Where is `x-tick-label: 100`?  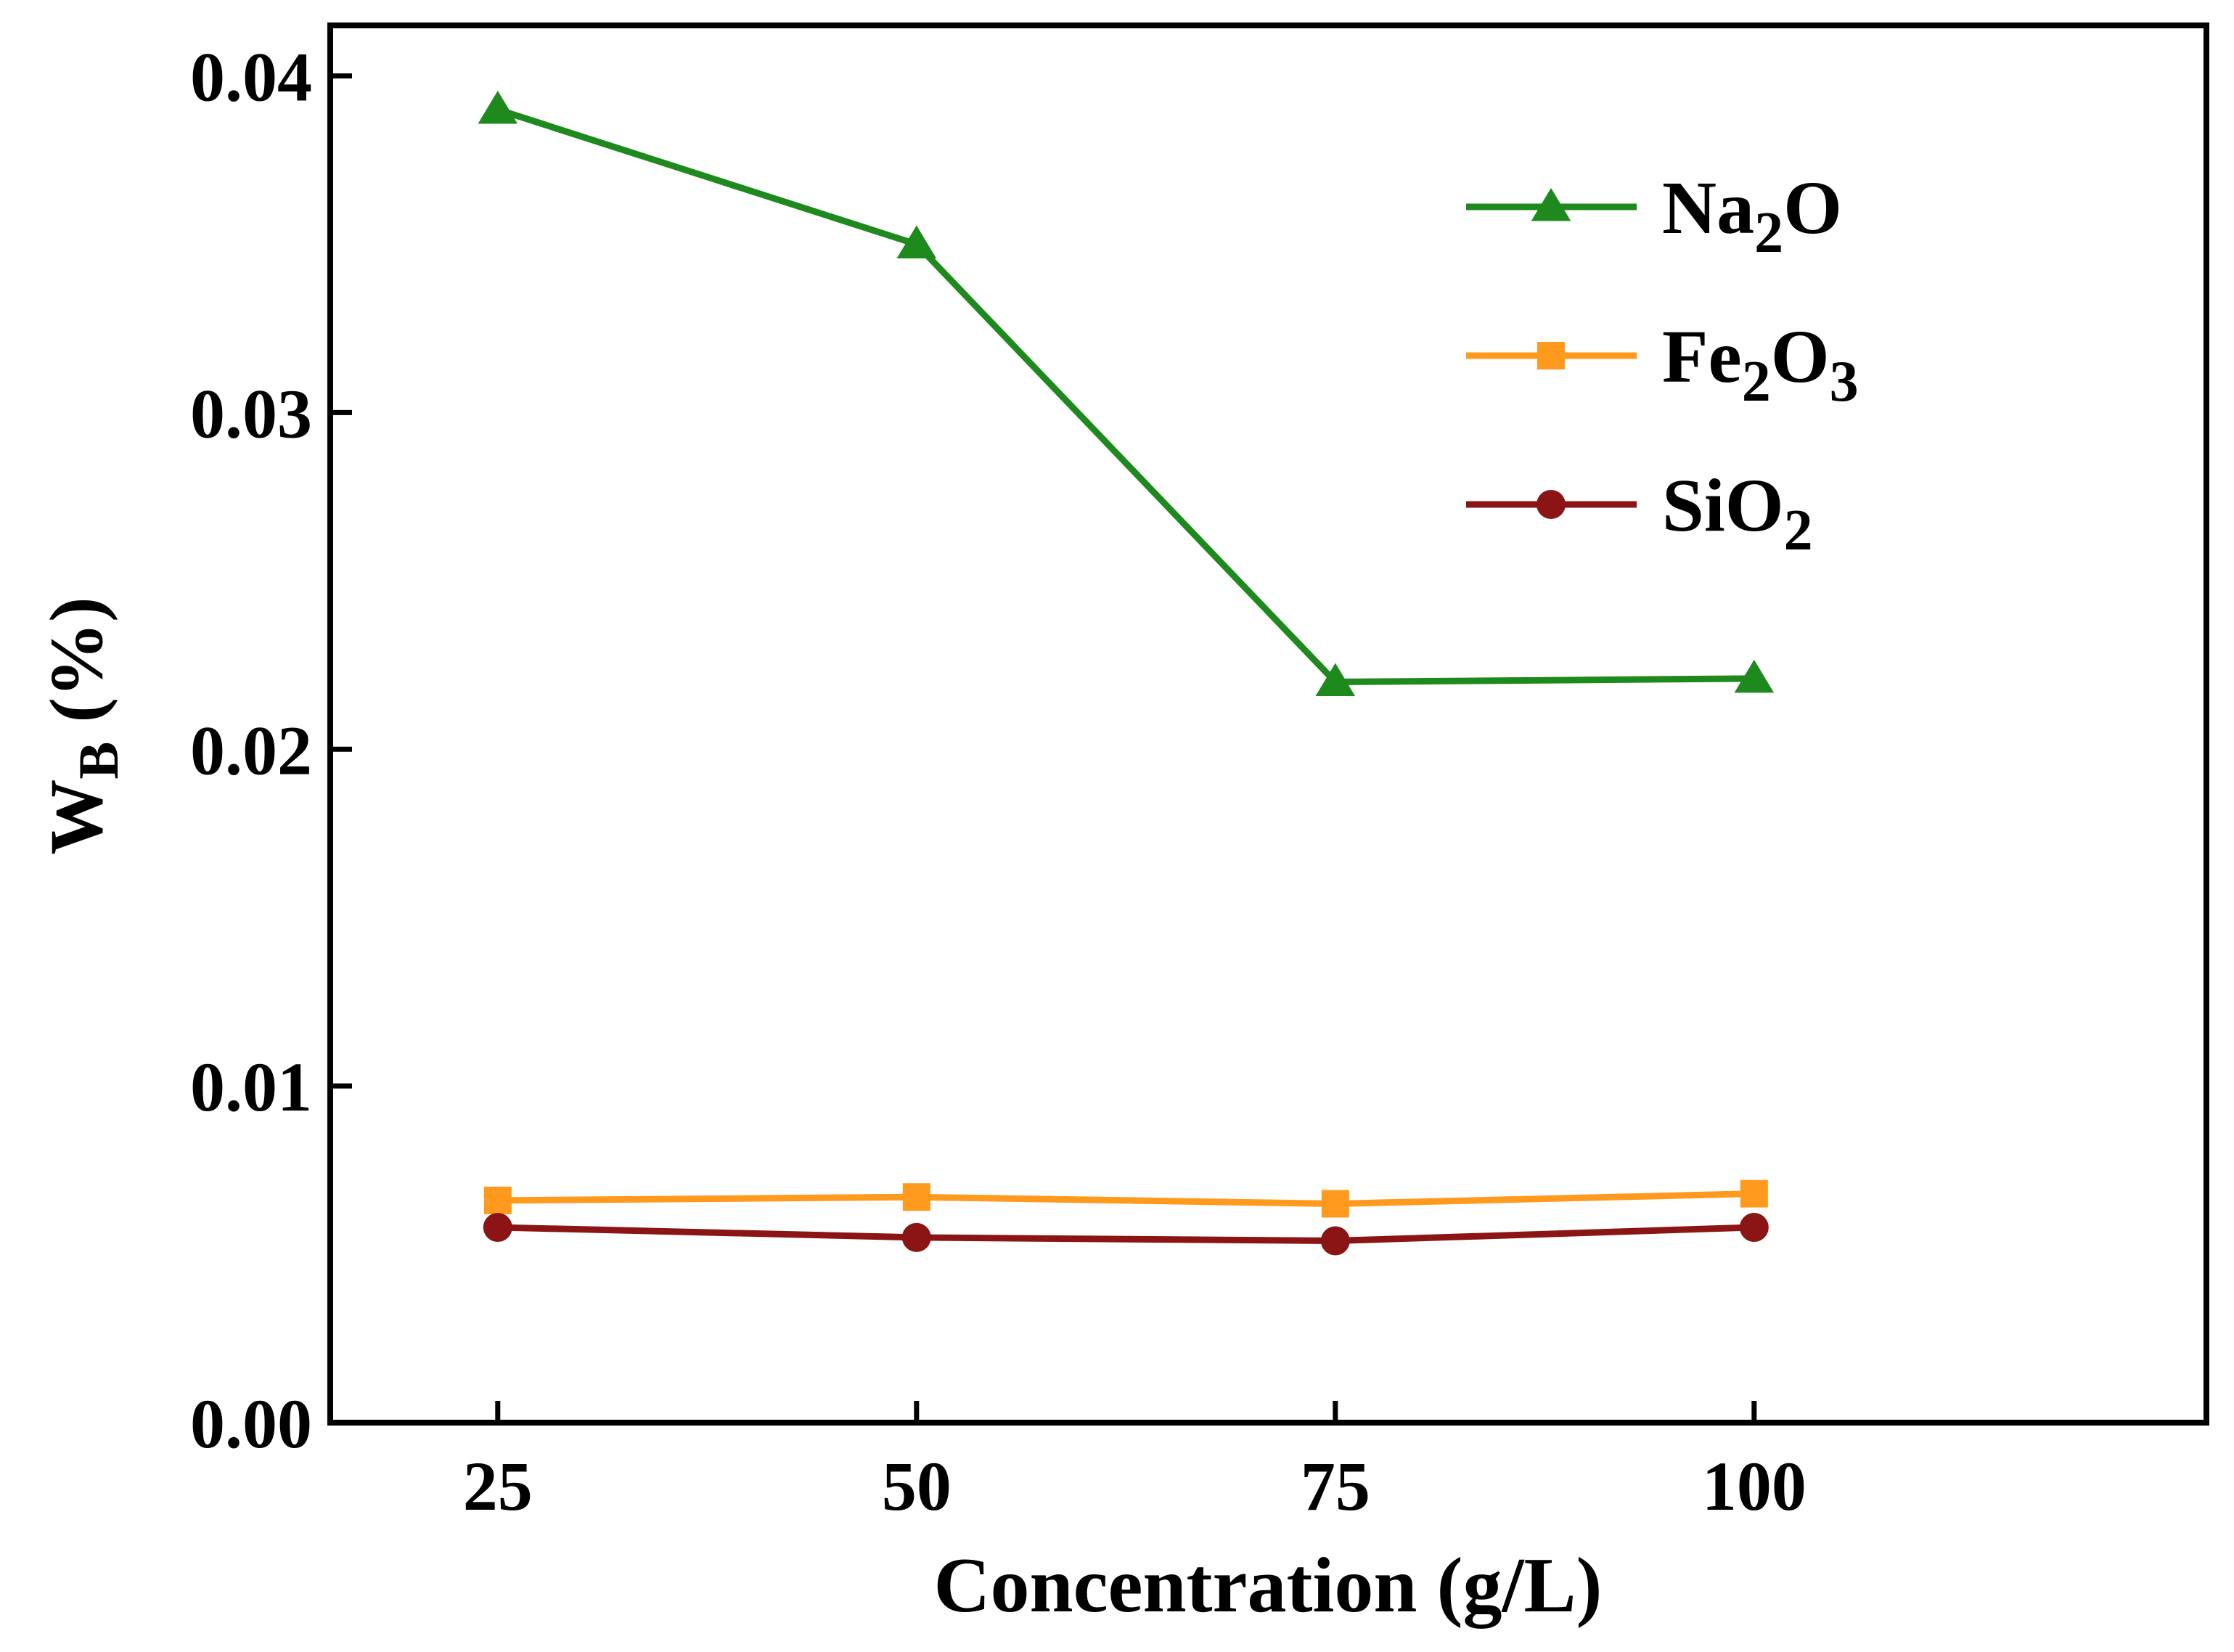 x-tick-label: 100 is located at coordinates (1754, 1486).